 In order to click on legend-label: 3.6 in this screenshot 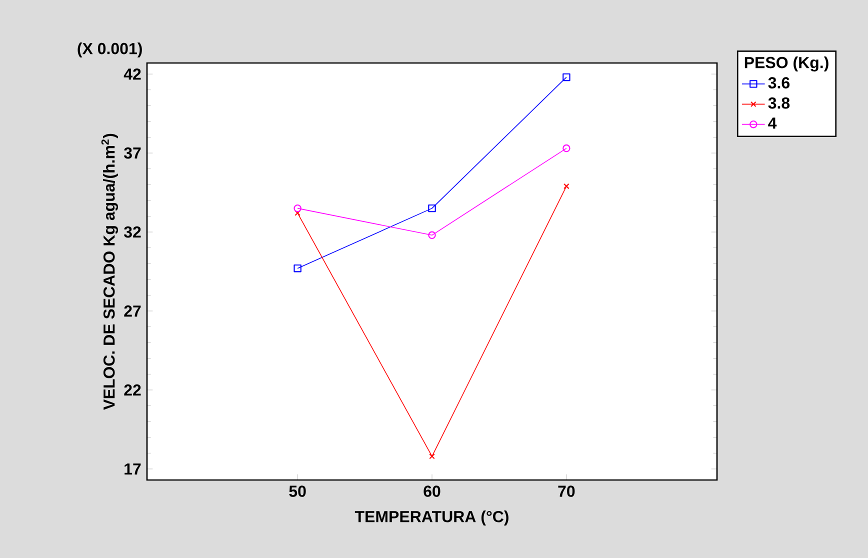, I will do `click(779, 83)`.